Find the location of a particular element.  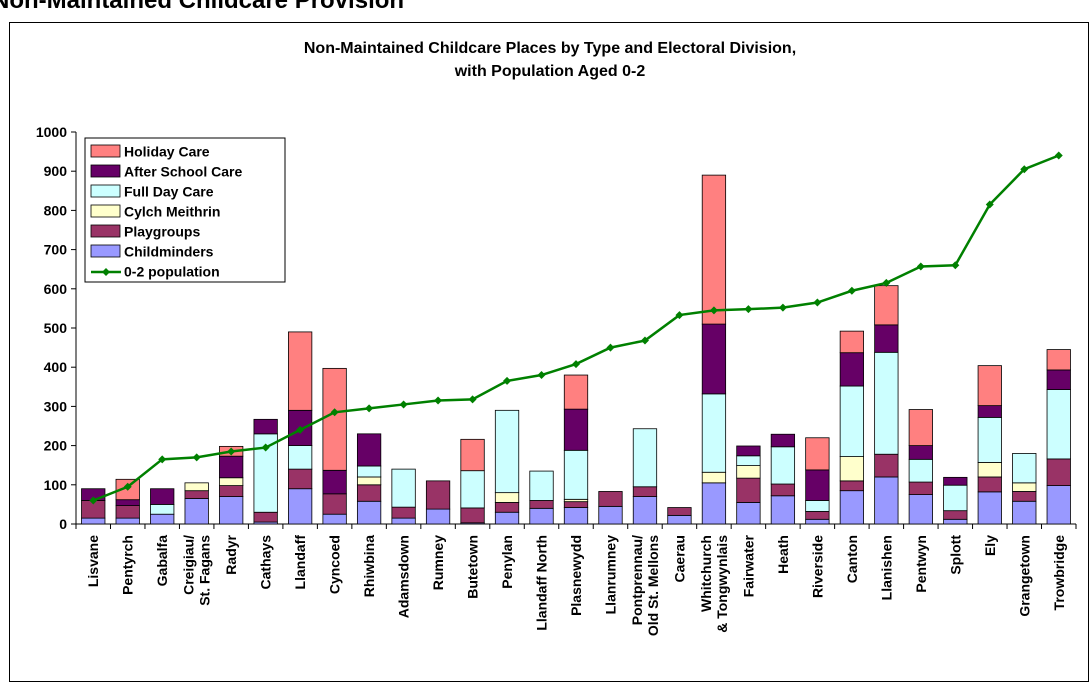

x-tick-label: Cyncoed is located at coordinates (335, 564).